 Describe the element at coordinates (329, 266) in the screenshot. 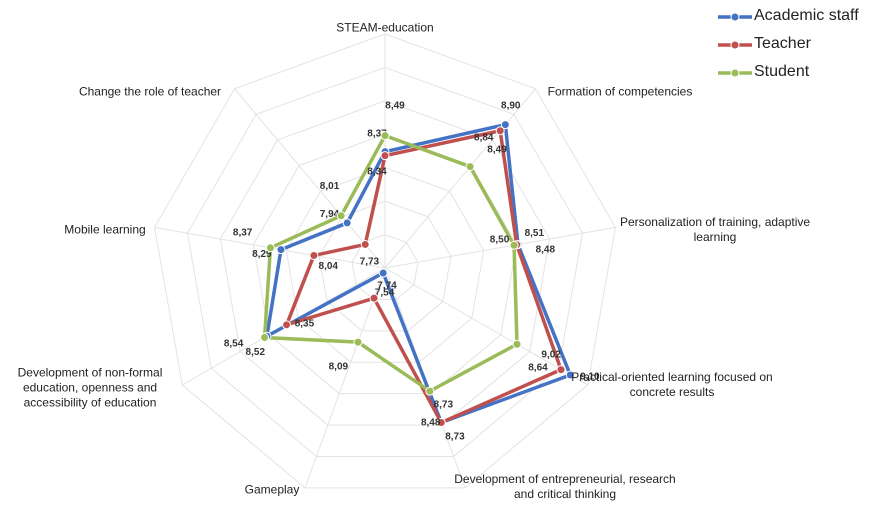

I see `data-label: 8,04` at that location.